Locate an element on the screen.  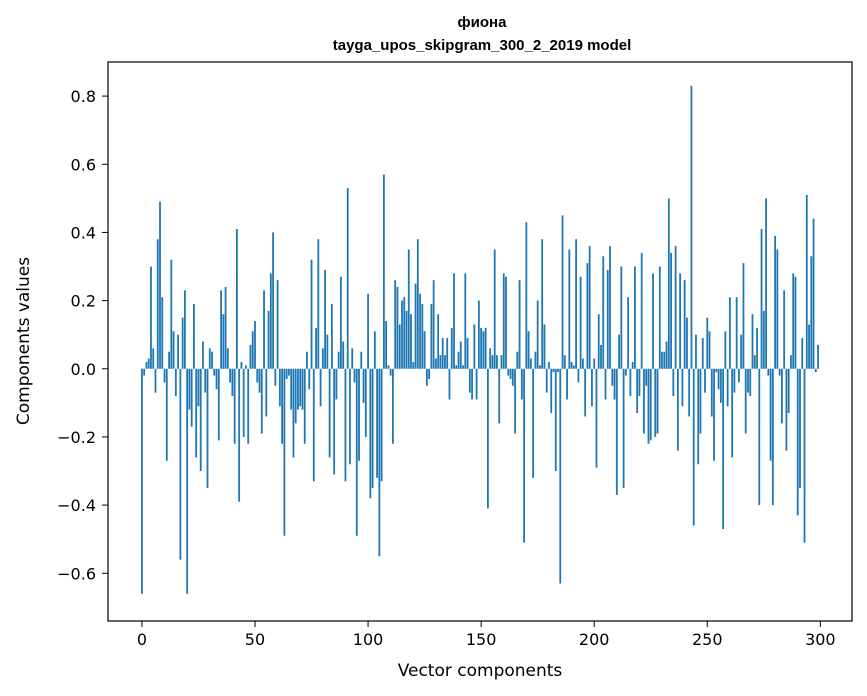
x-tick-label: 0 is located at coordinates (142, 639).